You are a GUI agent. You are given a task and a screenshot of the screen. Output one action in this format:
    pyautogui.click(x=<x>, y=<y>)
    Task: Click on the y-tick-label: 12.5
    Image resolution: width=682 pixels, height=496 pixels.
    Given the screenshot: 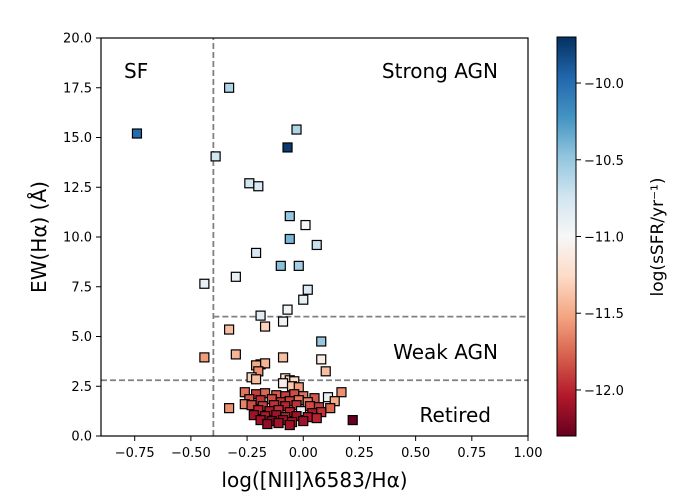 What is the action you would take?
    pyautogui.click(x=77, y=188)
    